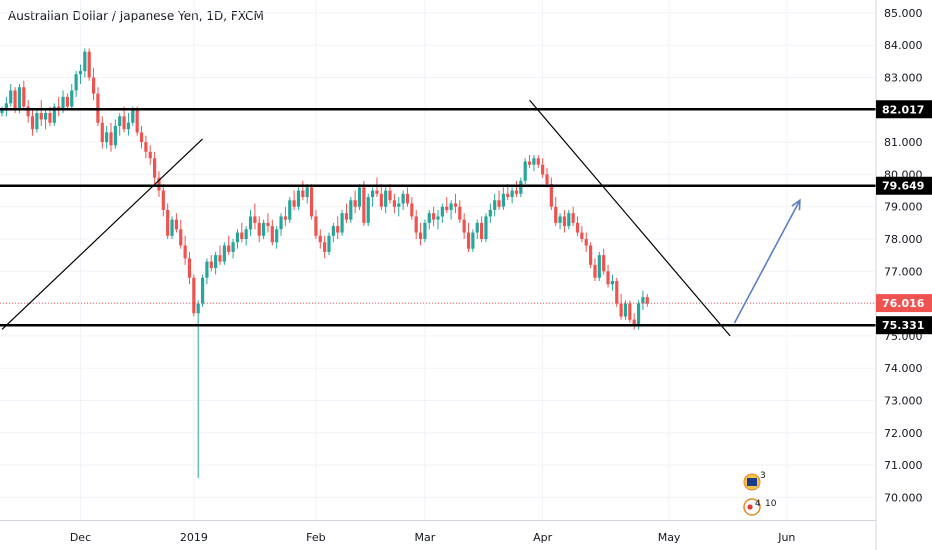 The height and width of the screenshot is (550, 932). Describe the element at coordinates (903, 109) in the screenshot. I see `level-price-label: 82.017` at that location.